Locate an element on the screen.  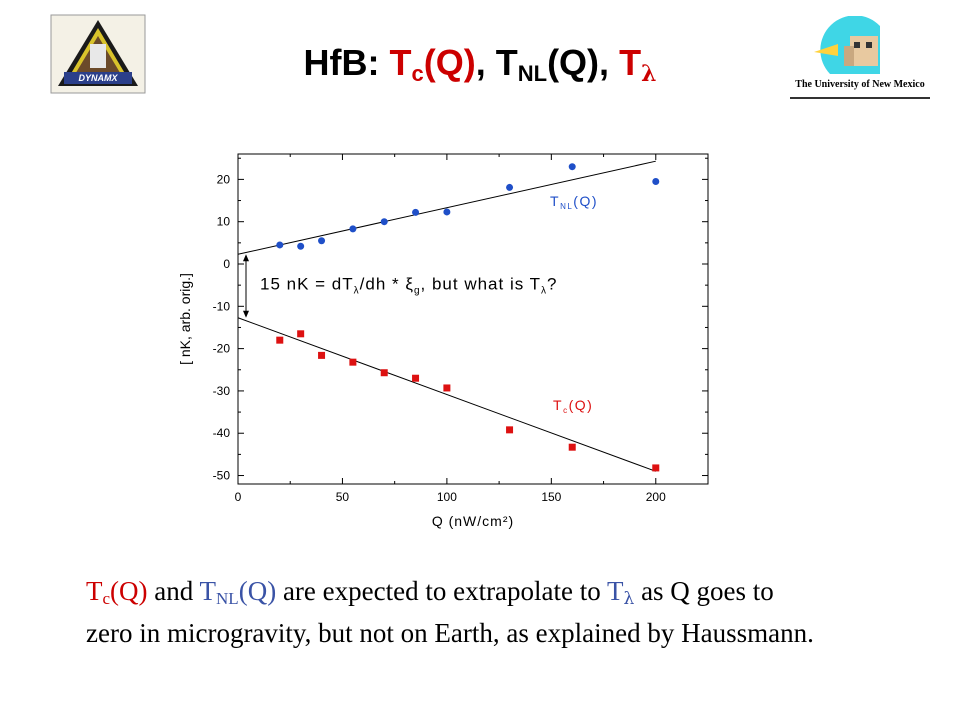
x-tick-label: 150 is located at coordinates (551, 497).